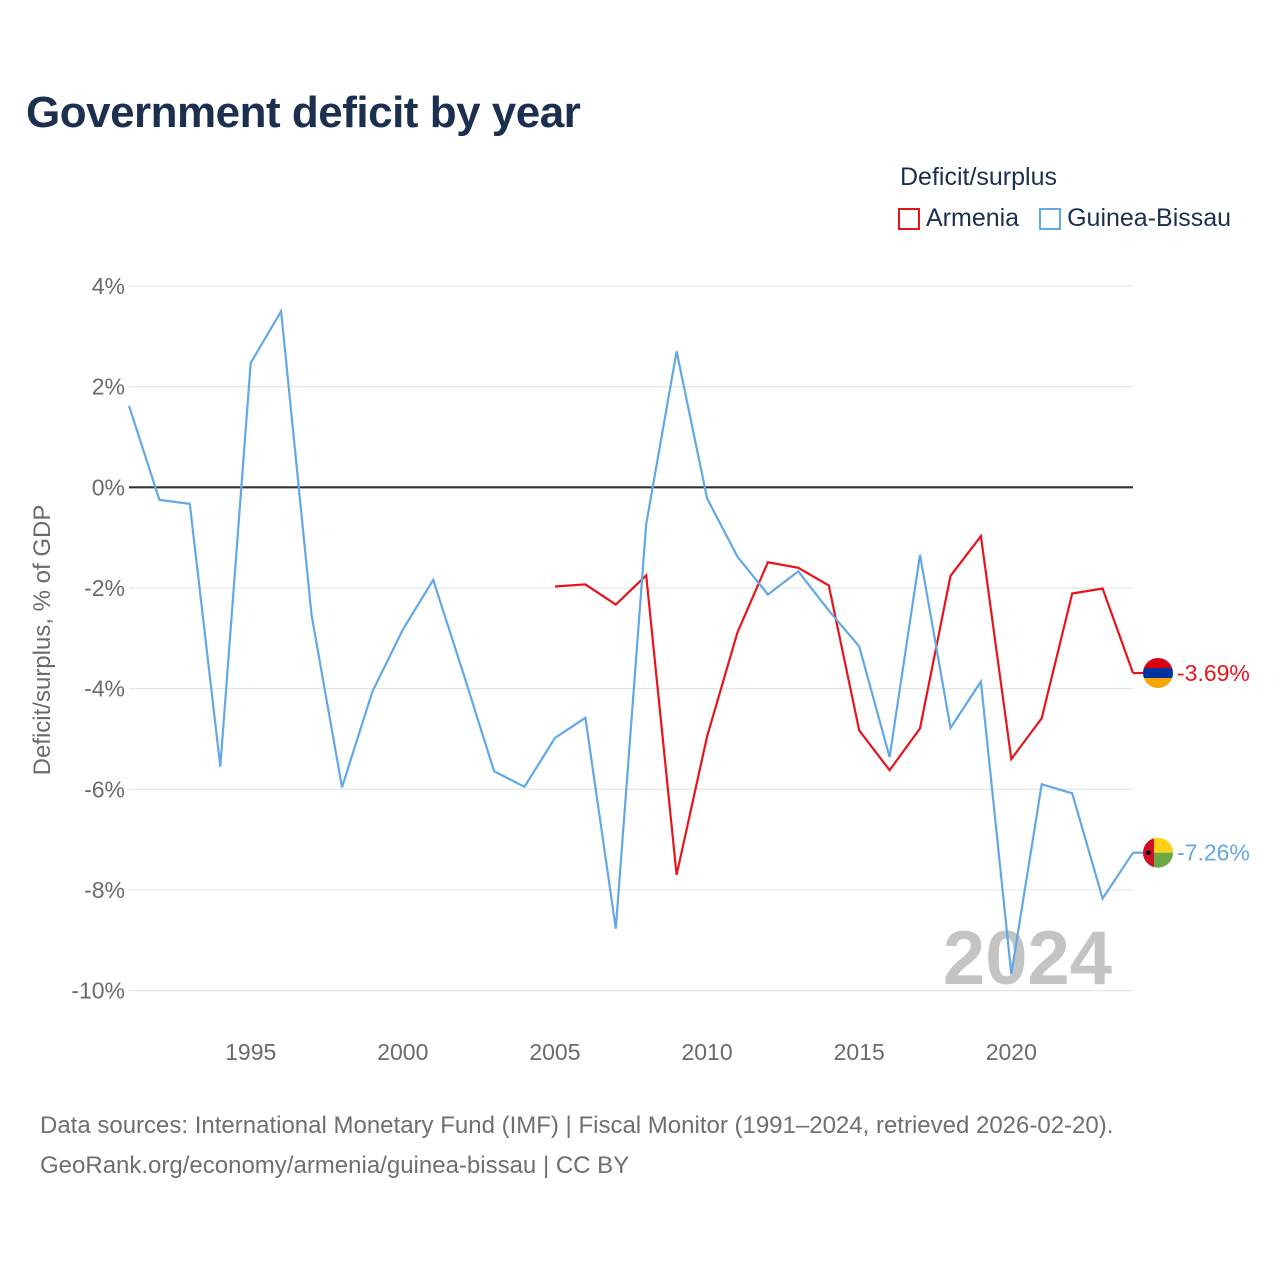 The height and width of the screenshot is (1280, 1280). I want to click on x-tick-label: 2010, so click(706, 1052).